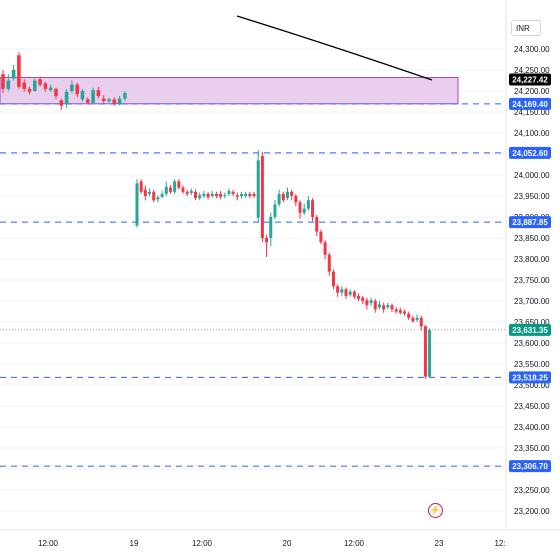 This screenshot has height=560, width=560. Describe the element at coordinates (532, 133) in the screenshot. I see `price-tick-label: 24,100.00` at that location.